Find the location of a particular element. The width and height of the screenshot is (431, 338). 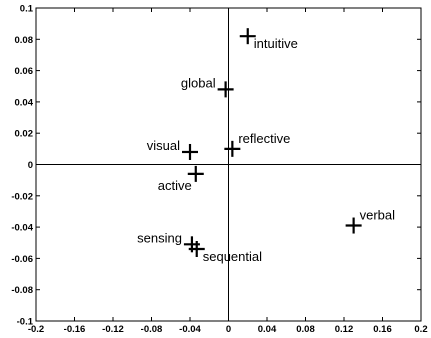

point-label-global: global is located at coordinates (198, 82).